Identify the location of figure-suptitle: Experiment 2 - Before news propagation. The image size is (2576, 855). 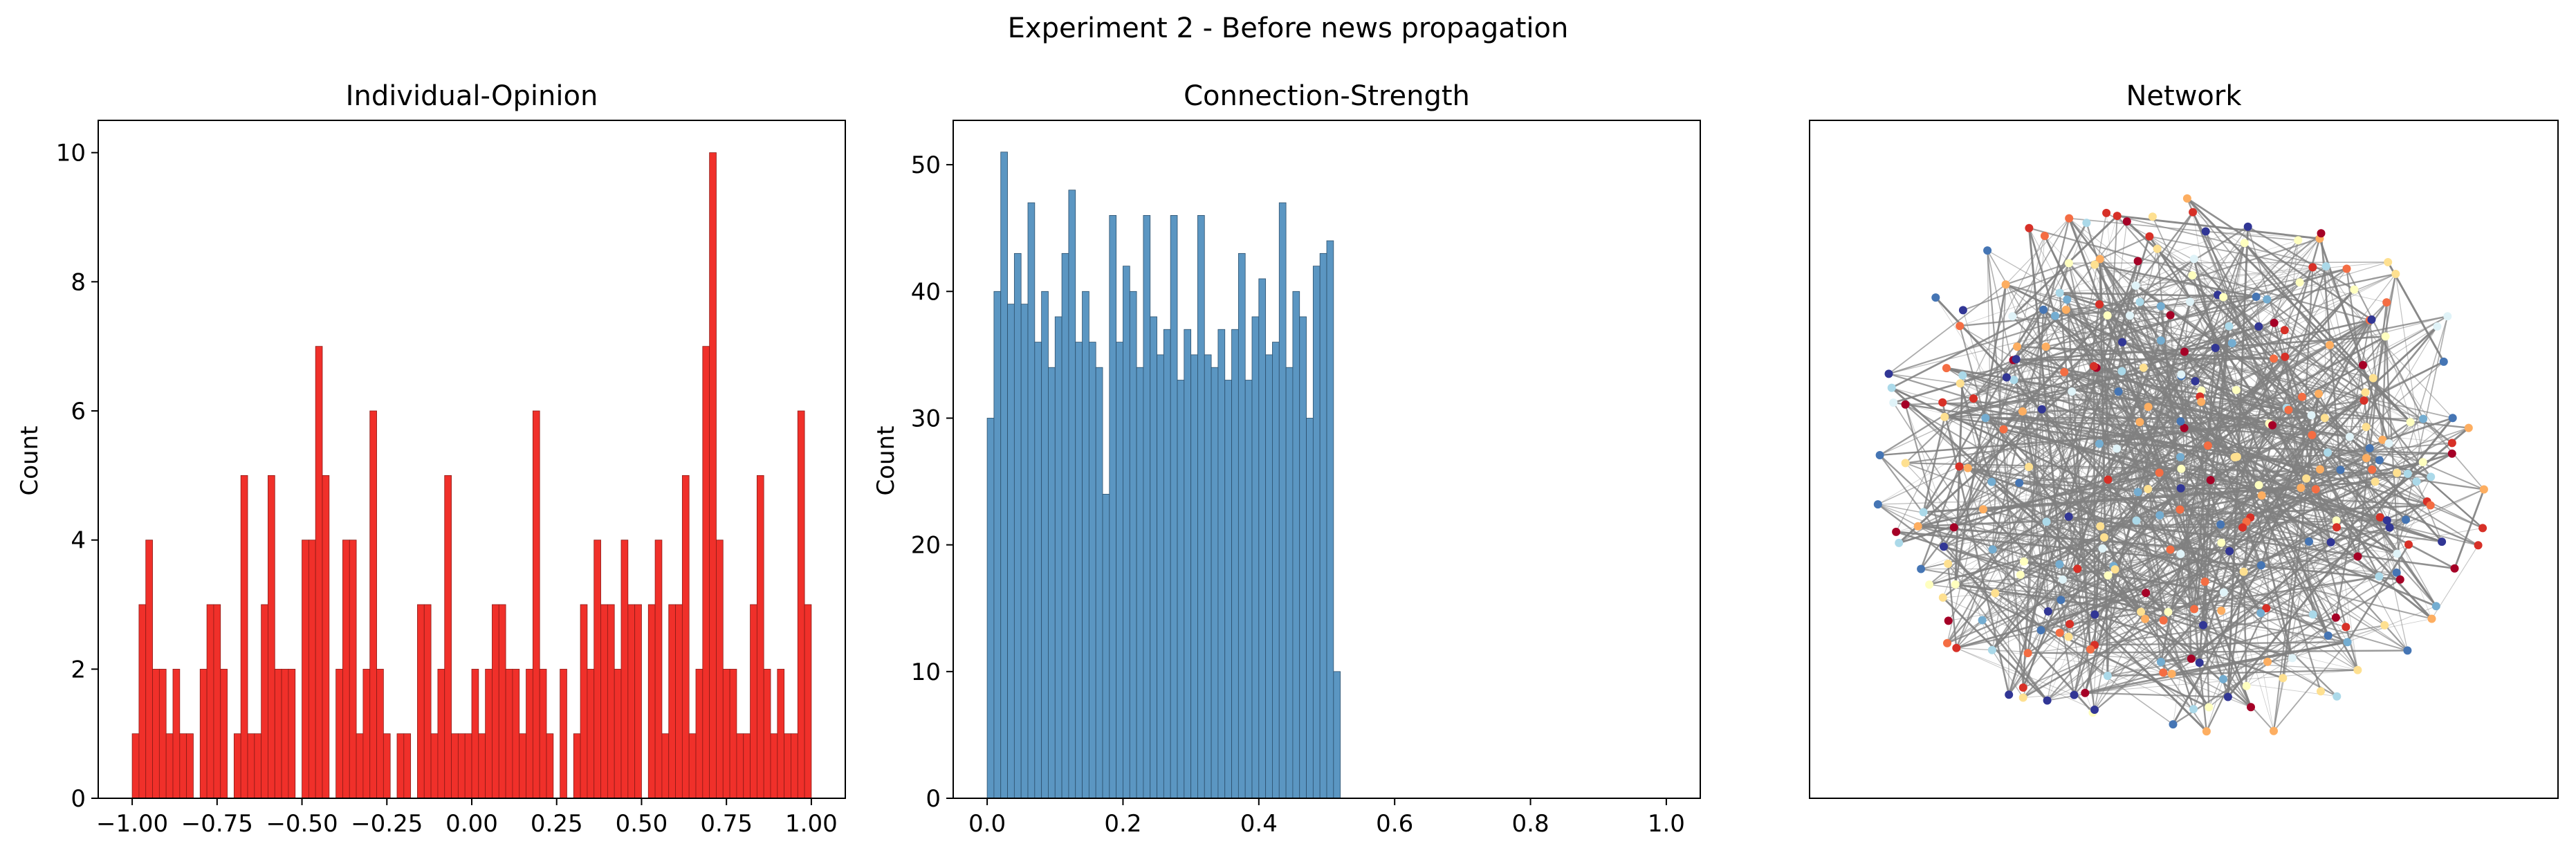
(1288, 28).